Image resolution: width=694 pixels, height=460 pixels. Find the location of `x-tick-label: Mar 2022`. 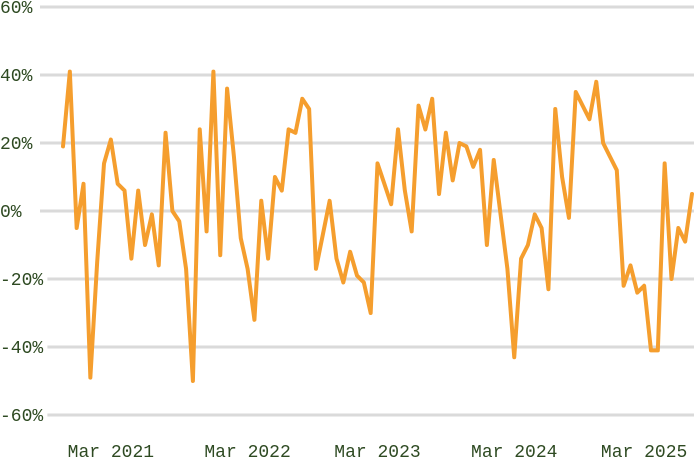

x-tick-label: Mar 2022 is located at coordinates (247, 451).